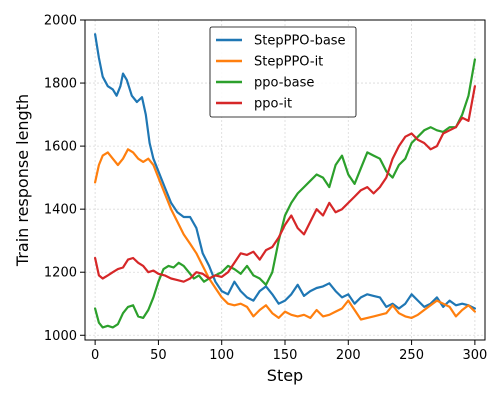 Image resolution: width=500 pixels, height=400 pixels. What do you see at coordinates (221, 355) in the screenshot?
I see `x-tick-label: 100` at bounding box center [221, 355].